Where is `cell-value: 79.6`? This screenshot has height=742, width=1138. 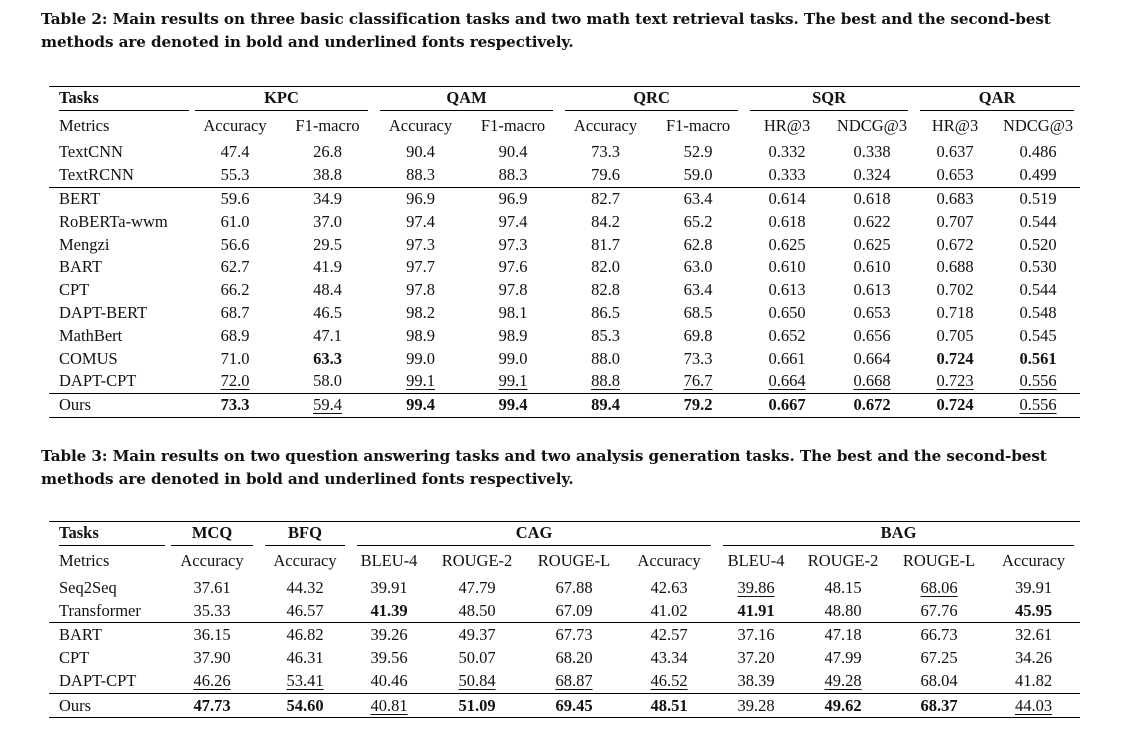 cell-value: 79.6 is located at coordinates (605, 175).